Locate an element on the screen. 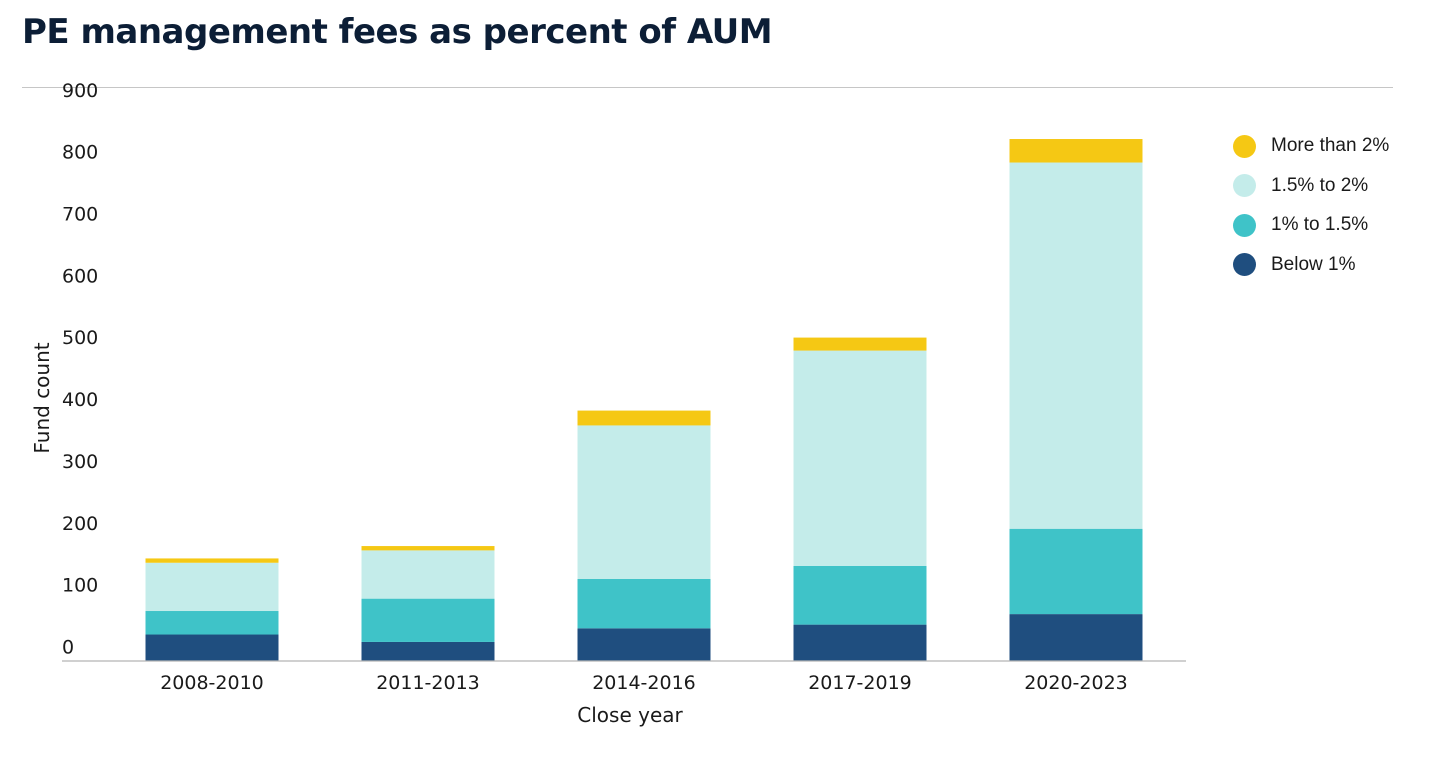  legend-item-below-1: Below 1% is located at coordinates (1311, 265).